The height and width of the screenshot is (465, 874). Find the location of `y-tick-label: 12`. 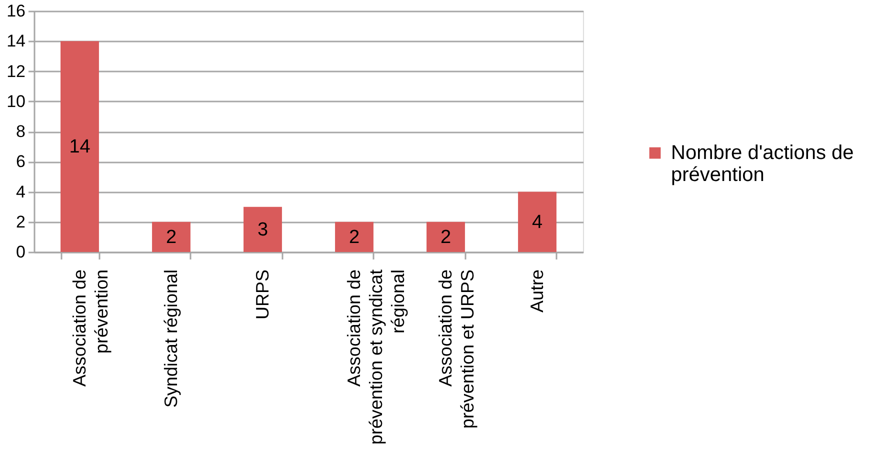

y-tick-label: 12 is located at coordinates (16, 71).